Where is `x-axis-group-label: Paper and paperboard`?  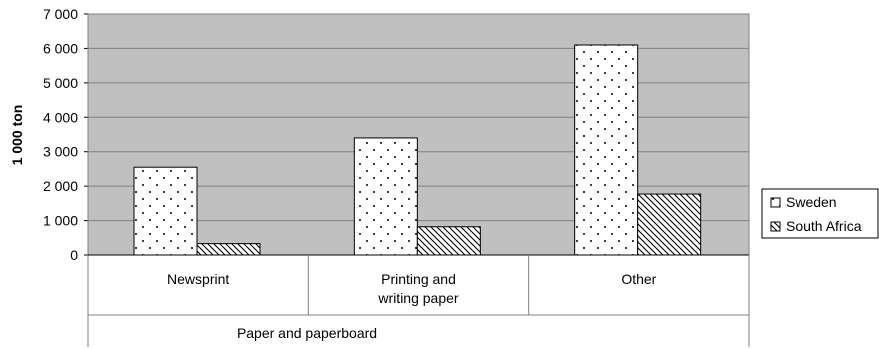 x-axis-group-label: Paper and paperboard is located at coordinates (307, 333).